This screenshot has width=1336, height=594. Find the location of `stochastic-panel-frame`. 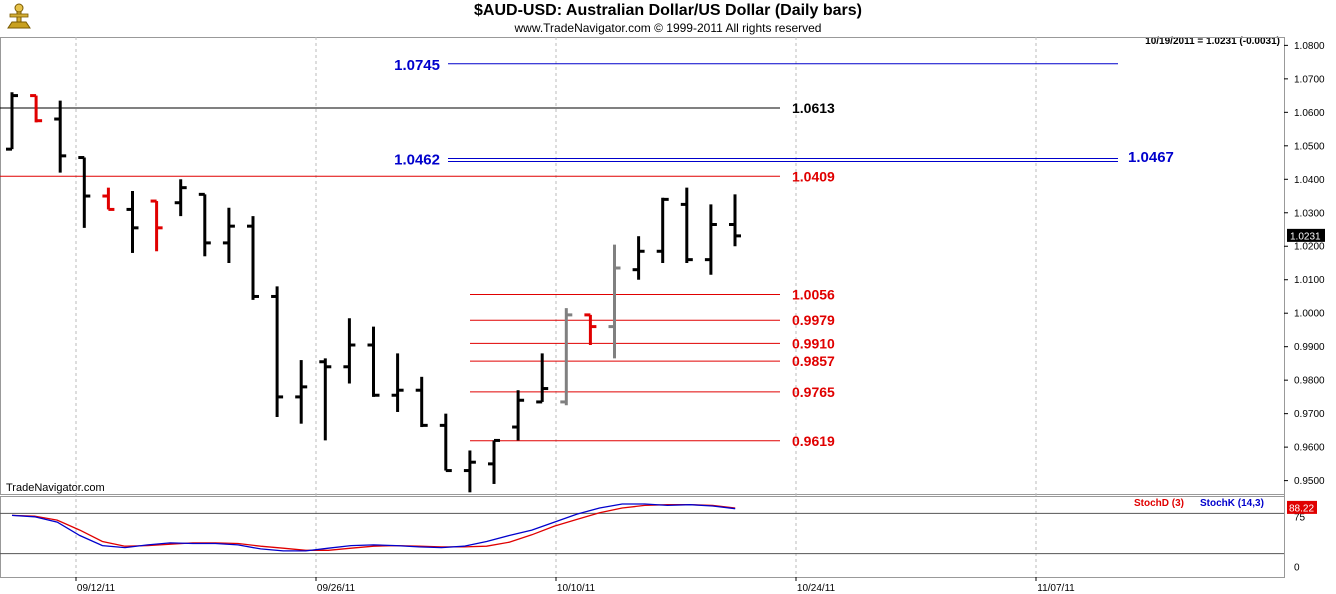

stochastic-panel-frame is located at coordinates (642, 537).